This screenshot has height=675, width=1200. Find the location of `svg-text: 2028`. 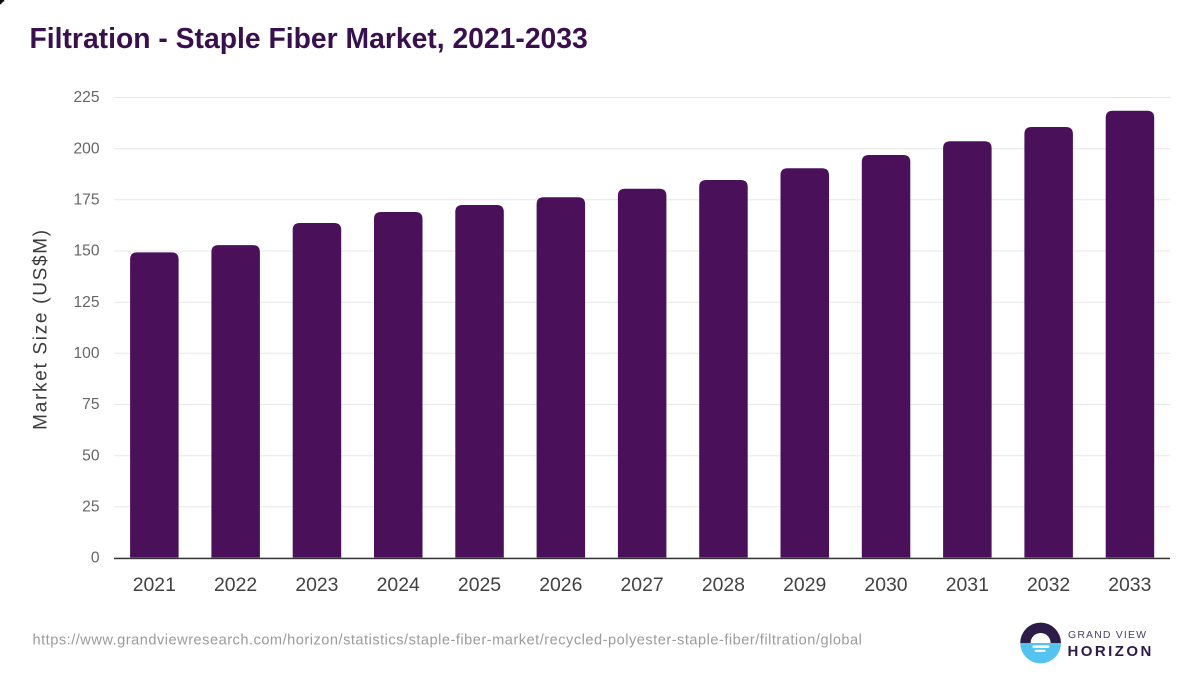

svg-text: 2028 is located at coordinates (723, 585).